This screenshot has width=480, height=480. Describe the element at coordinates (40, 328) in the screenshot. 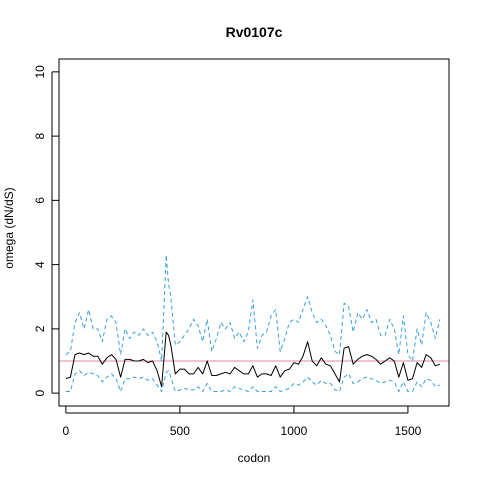

I see `y-tick-label: 2` at that location.